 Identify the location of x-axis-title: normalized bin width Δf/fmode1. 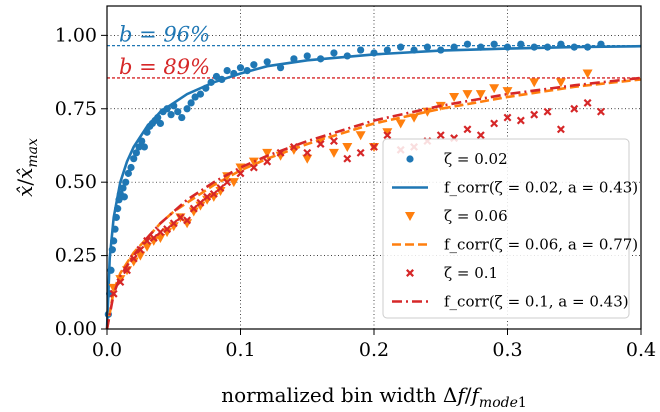
(374, 397).